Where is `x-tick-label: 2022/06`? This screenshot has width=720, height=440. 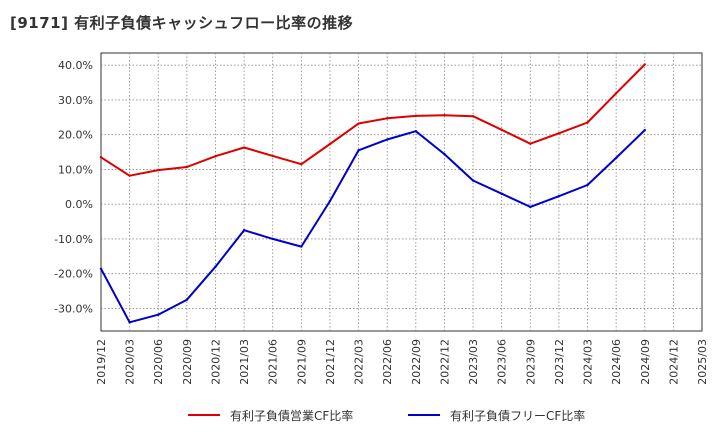
x-tick-label: 2022/06 is located at coordinates (387, 362).